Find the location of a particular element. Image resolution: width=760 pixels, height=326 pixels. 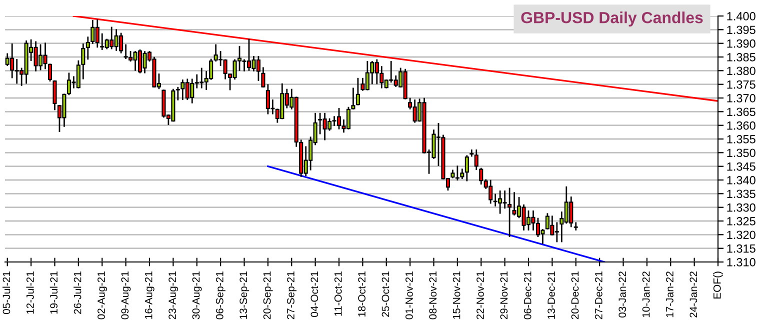

y-tick-label: 1.350 is located at coordinates (741, 153).